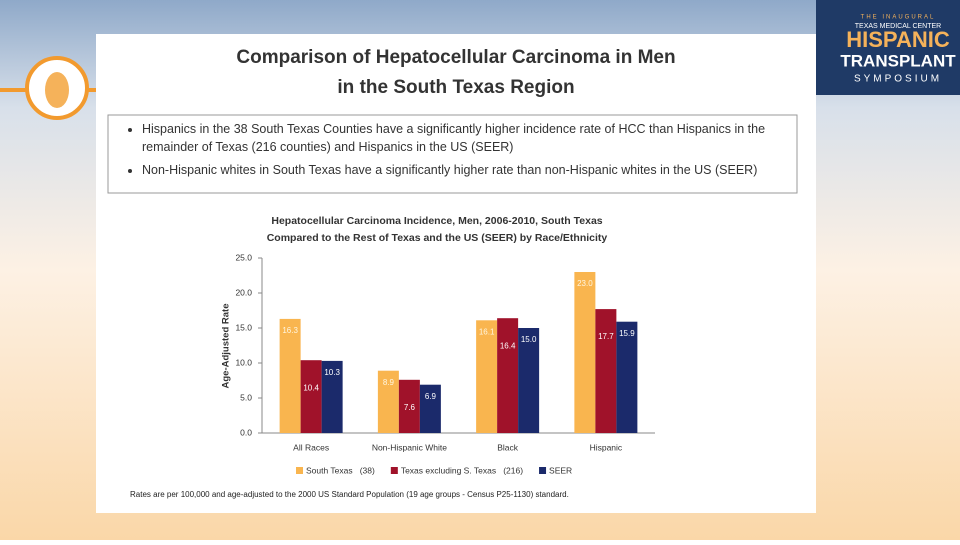 The height and width of the screenshot is (545, 960). Describe the element at coordinates (898, 60) in the screenshot. I see `logo-text: TRANSPLANT` at that location.